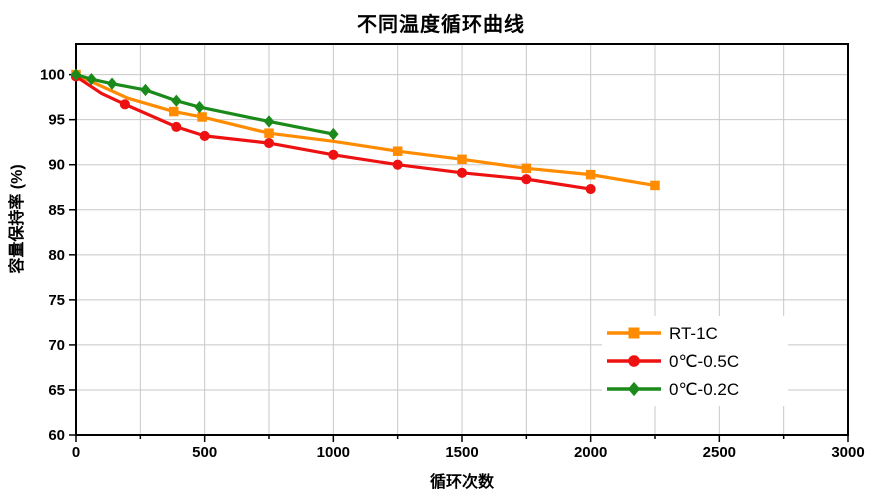 The image size is (882, 502). Describe the element at coordinates (719, 452) in the screenshot. I see `x-tick-label: 2500` at that location.